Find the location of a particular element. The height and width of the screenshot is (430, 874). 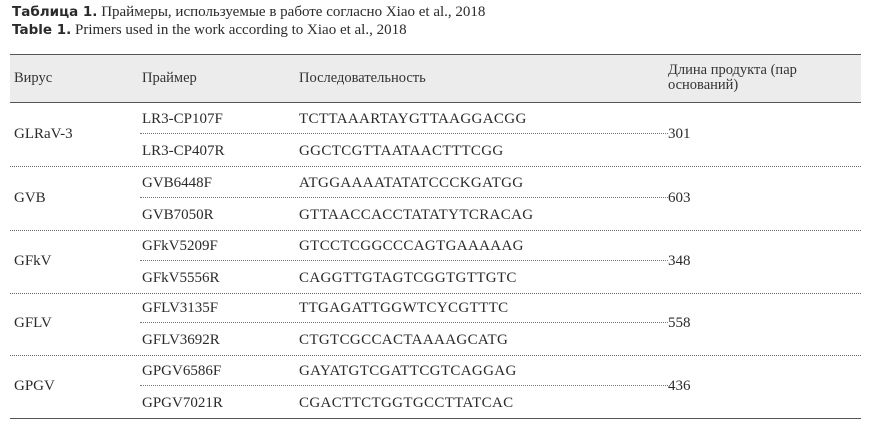

table-top-rule is located at coordinates (435, 54).